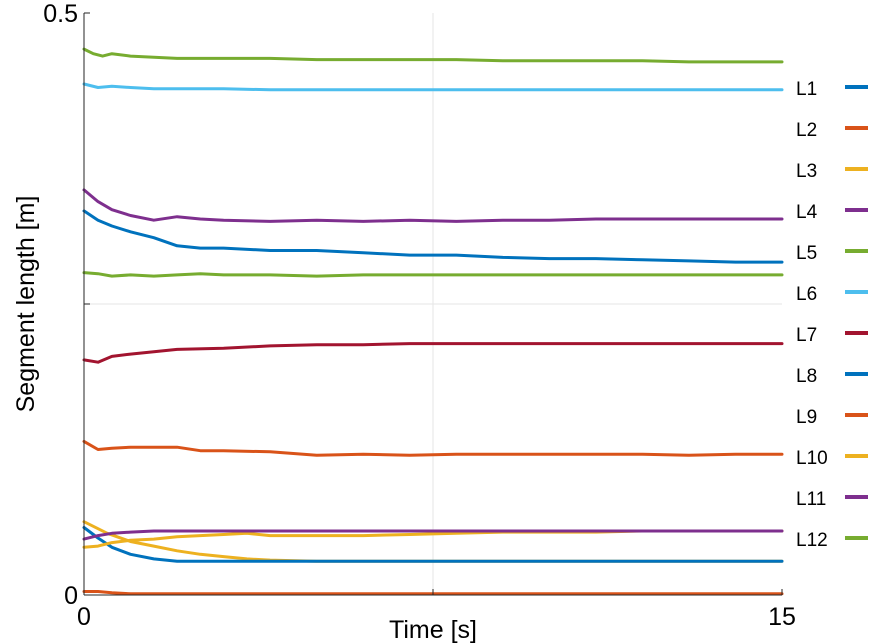 Image resolution: width=871 pixels, height=644 pixels. Describe the element at coordinates (832, 335) in the screenshot. I see `legend-item-l7: L7` at that location.